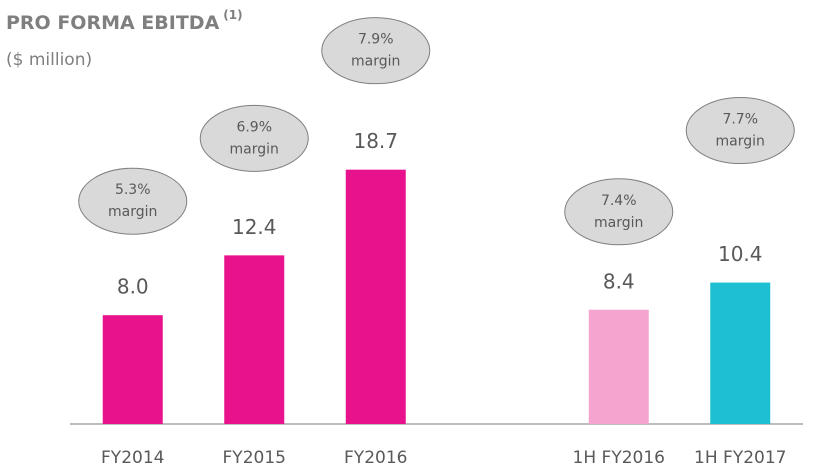 The height and width of the screenshot is (472, 814). What do you see at coordinates (740, 458) in the screenshot?
I see `x-tick-label: 1H FY2017` at bounding box center [740, 458].